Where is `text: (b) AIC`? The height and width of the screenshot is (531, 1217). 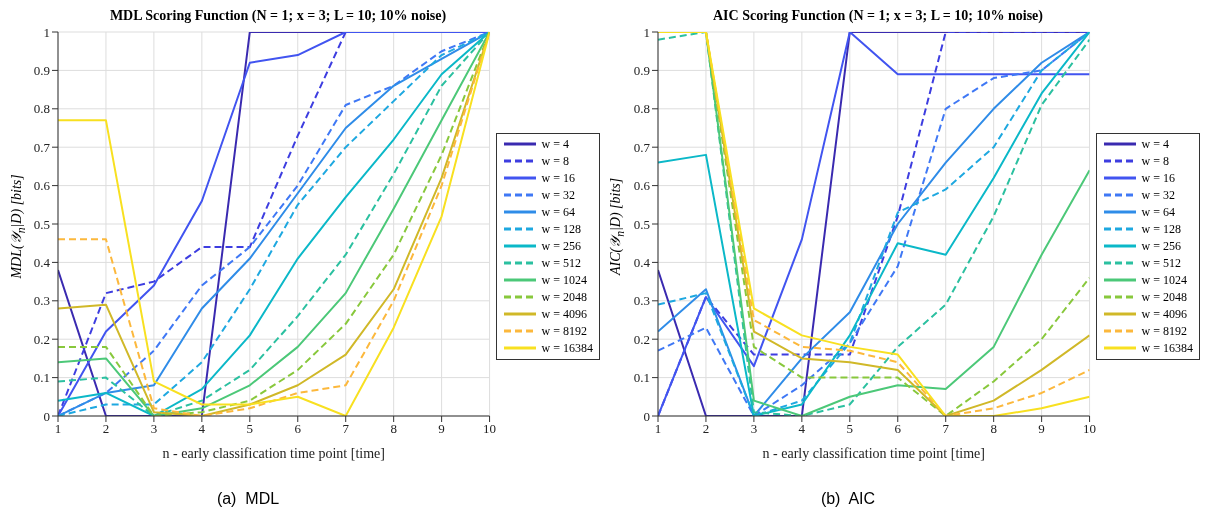
text: (b) AIC is located at coordinates (848, 499).